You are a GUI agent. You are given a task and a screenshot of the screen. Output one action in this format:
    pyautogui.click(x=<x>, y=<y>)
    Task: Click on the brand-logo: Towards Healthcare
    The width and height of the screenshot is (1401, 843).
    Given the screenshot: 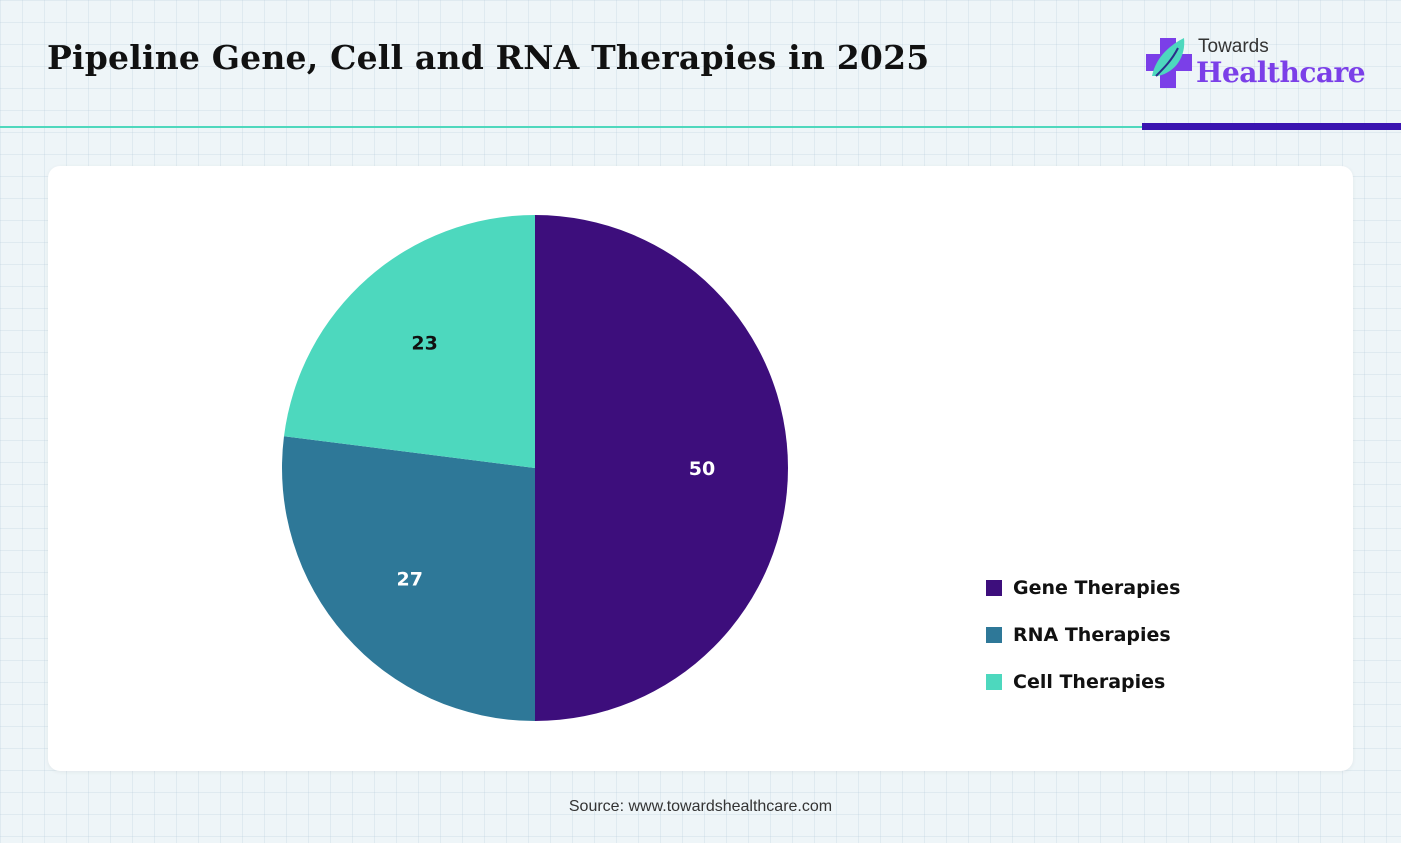 What is the action you would take?
    pyautogui.click(x=1256, y=66)
    